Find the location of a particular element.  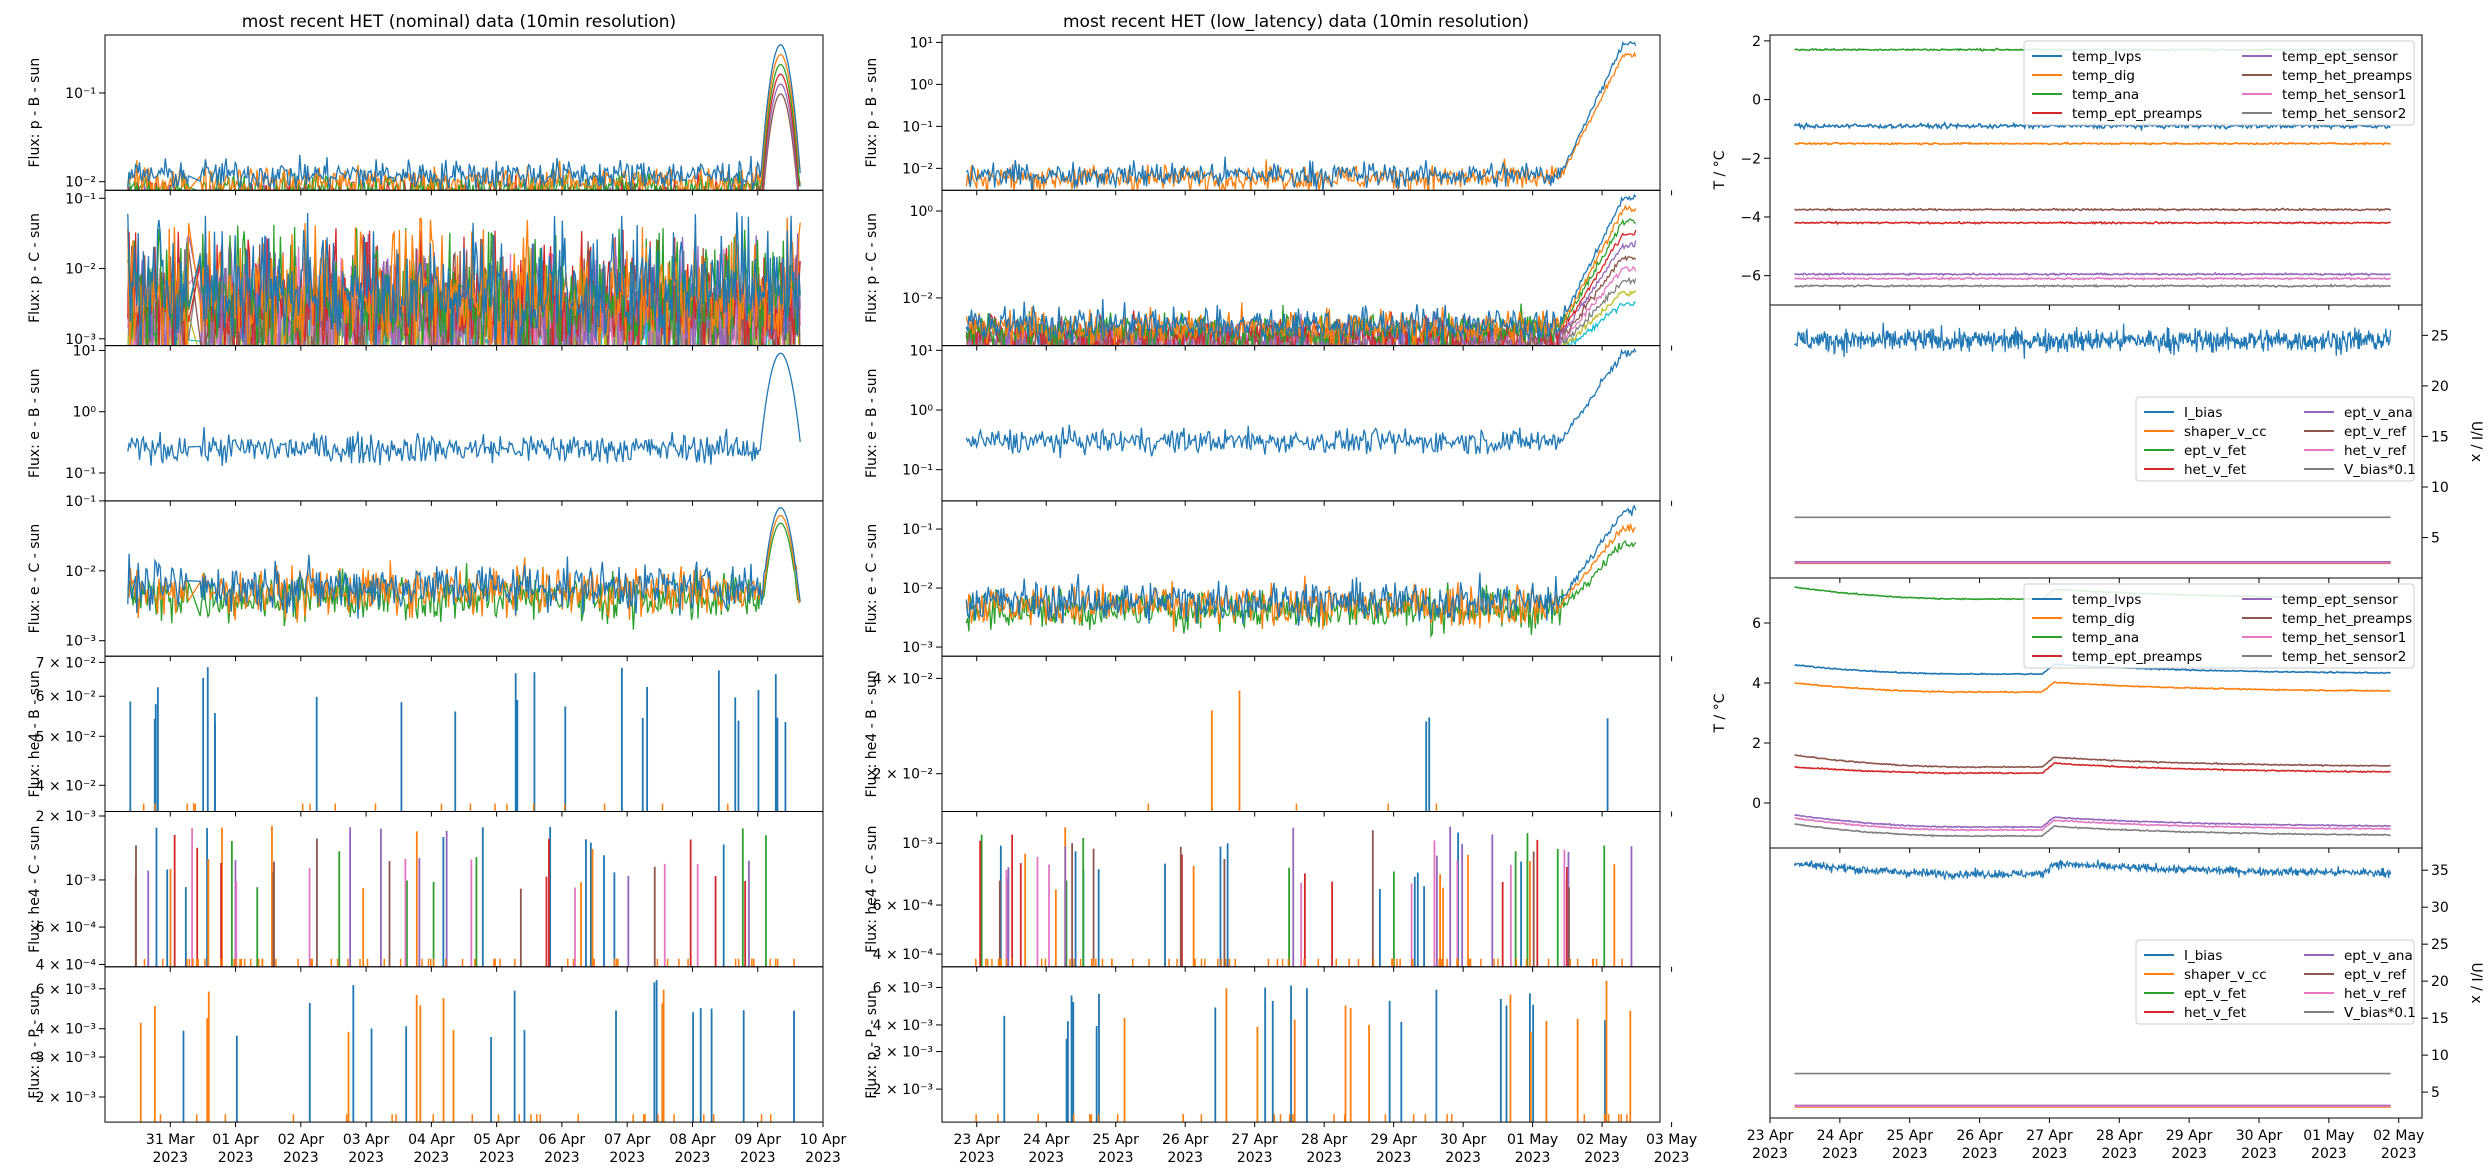

axes-frame is located at coordinates (2096, 983).